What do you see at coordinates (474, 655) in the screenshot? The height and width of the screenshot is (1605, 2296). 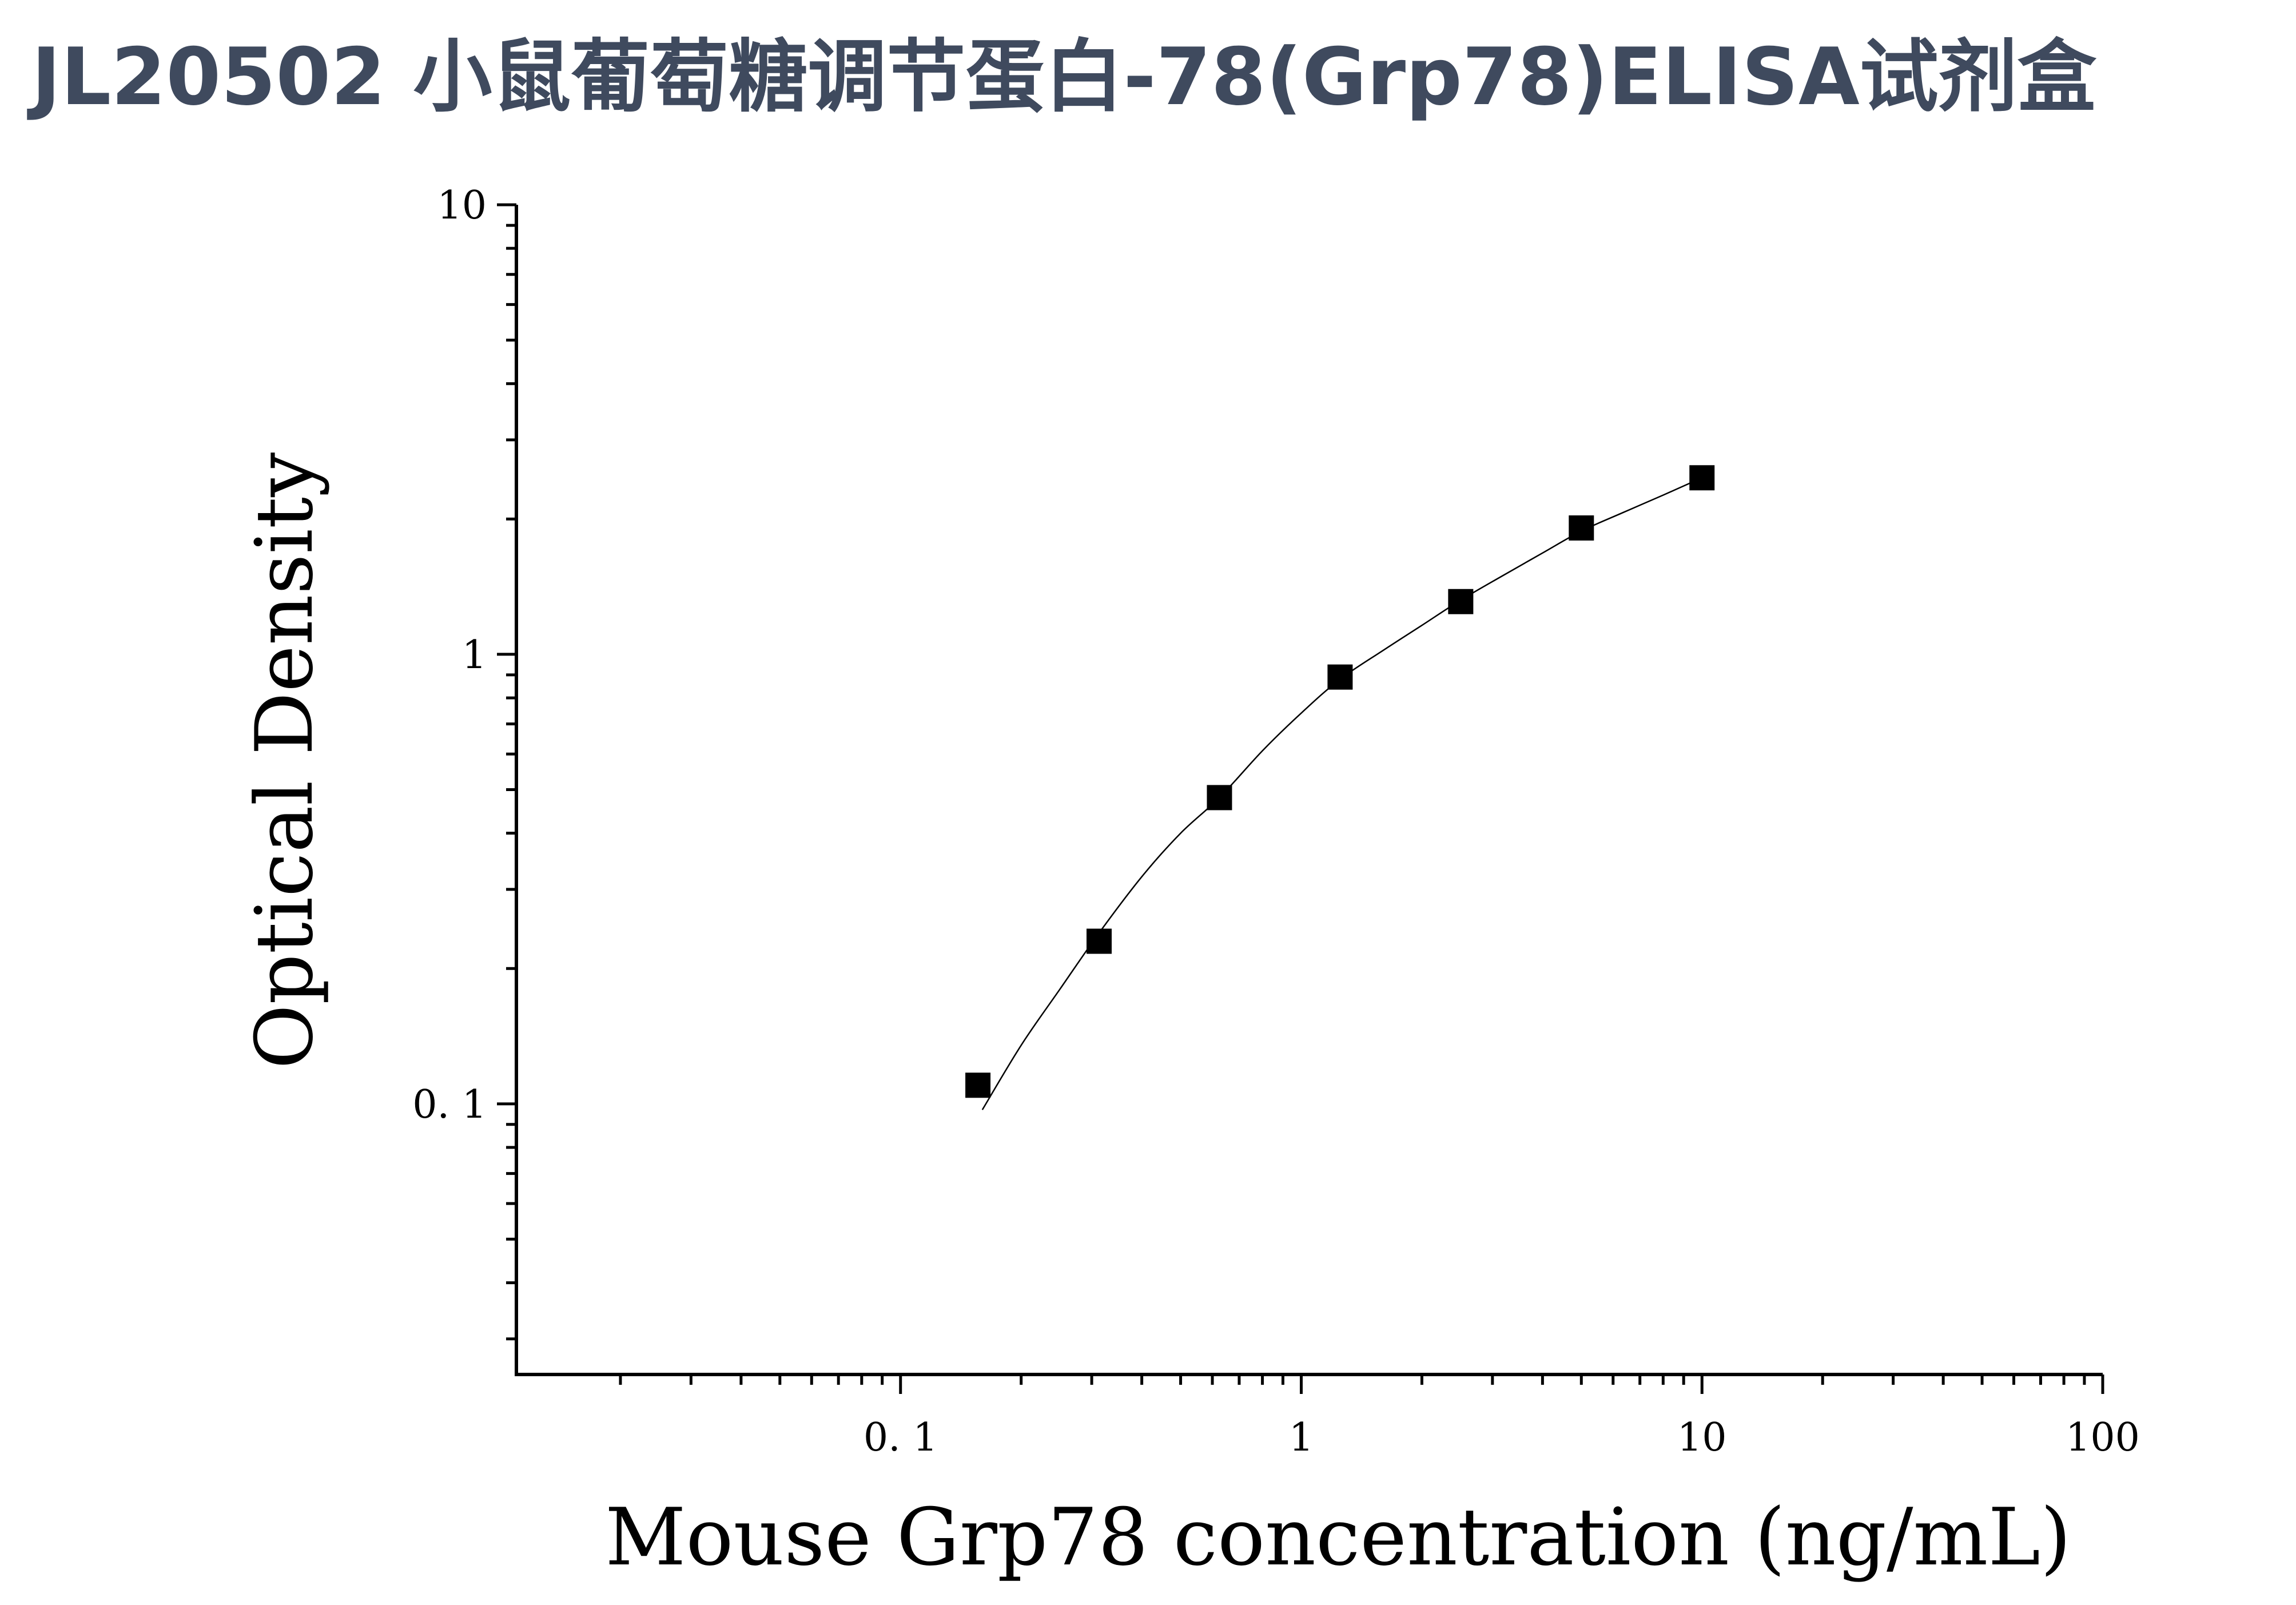 I see `y-tick-label: 1` at bounding box center [474, 655].